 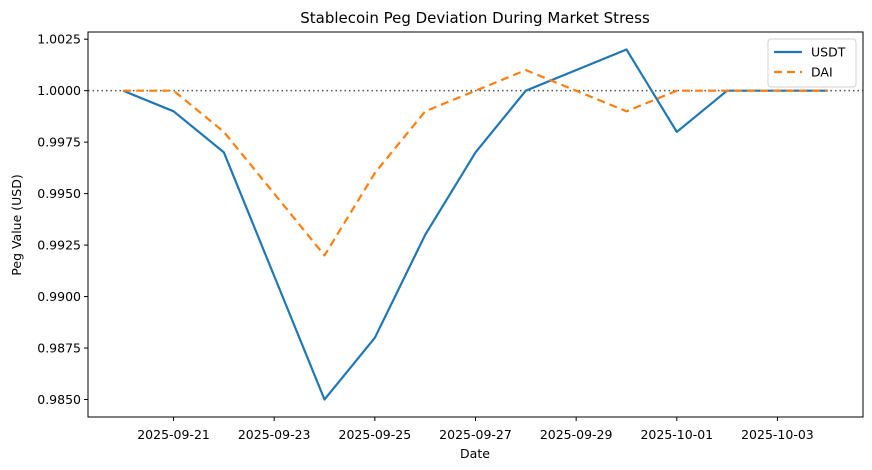 I want to click on x-tick-label: 2025-09-21, so click(x=173, y=434).